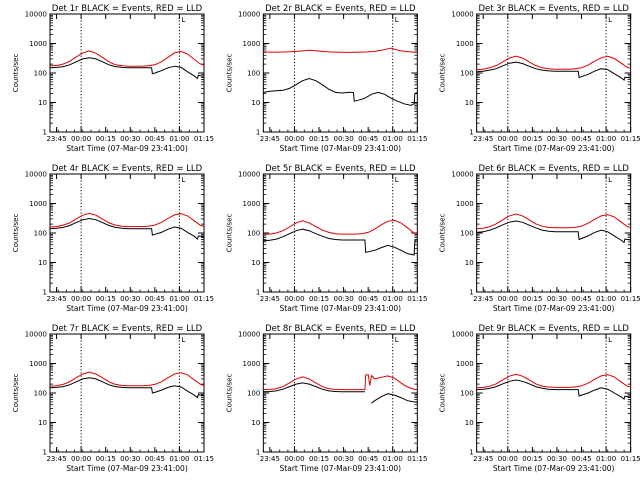  What do you see at coordinates (127, 9) in the screenshot?
I see `chart-title: Det 1r BLACK = Events, RED = LLD` at bounding box center [127, 9].